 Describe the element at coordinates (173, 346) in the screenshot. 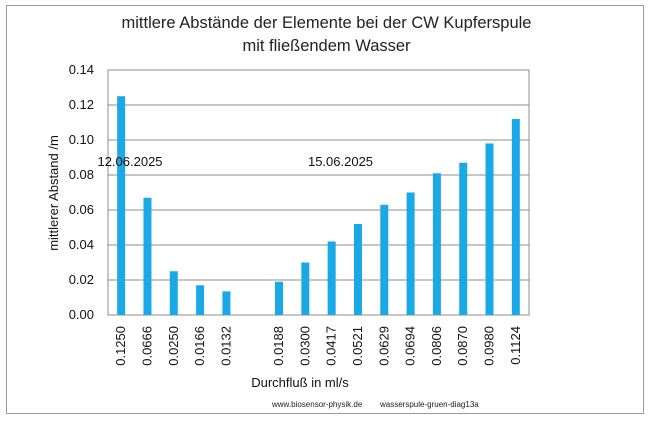

I see `x-tick-label: 0.0250` at that location.